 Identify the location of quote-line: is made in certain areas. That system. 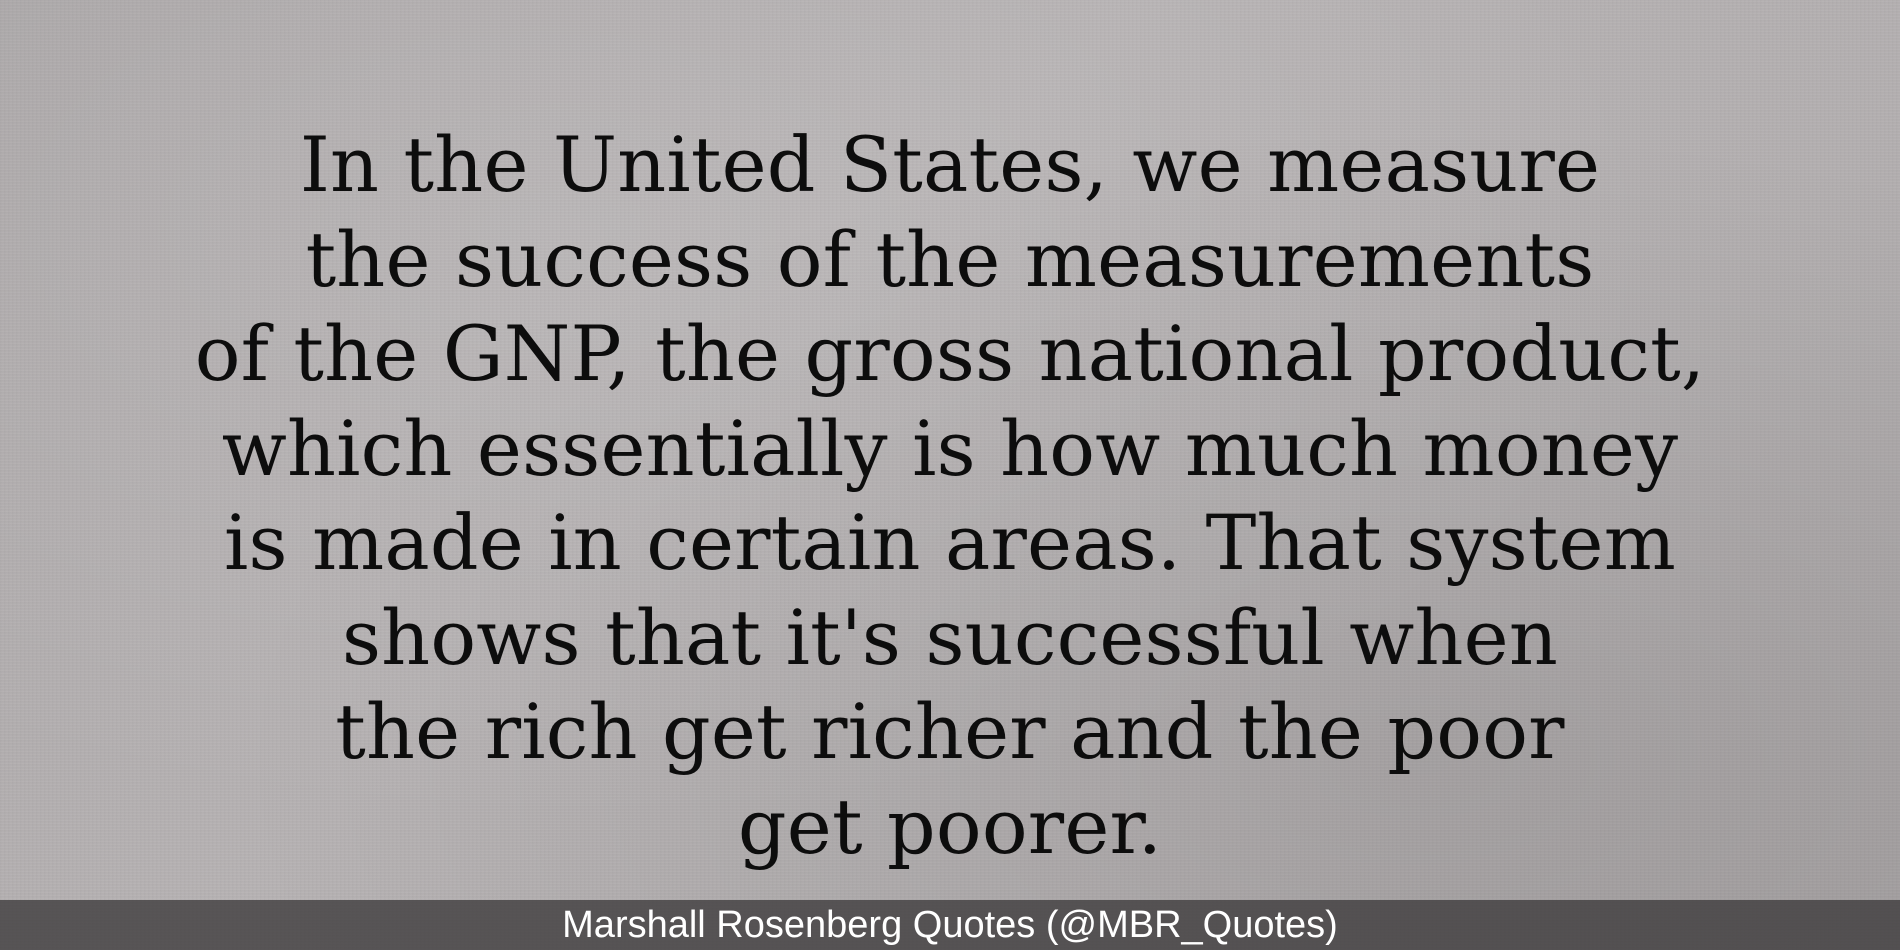
(950, 542).